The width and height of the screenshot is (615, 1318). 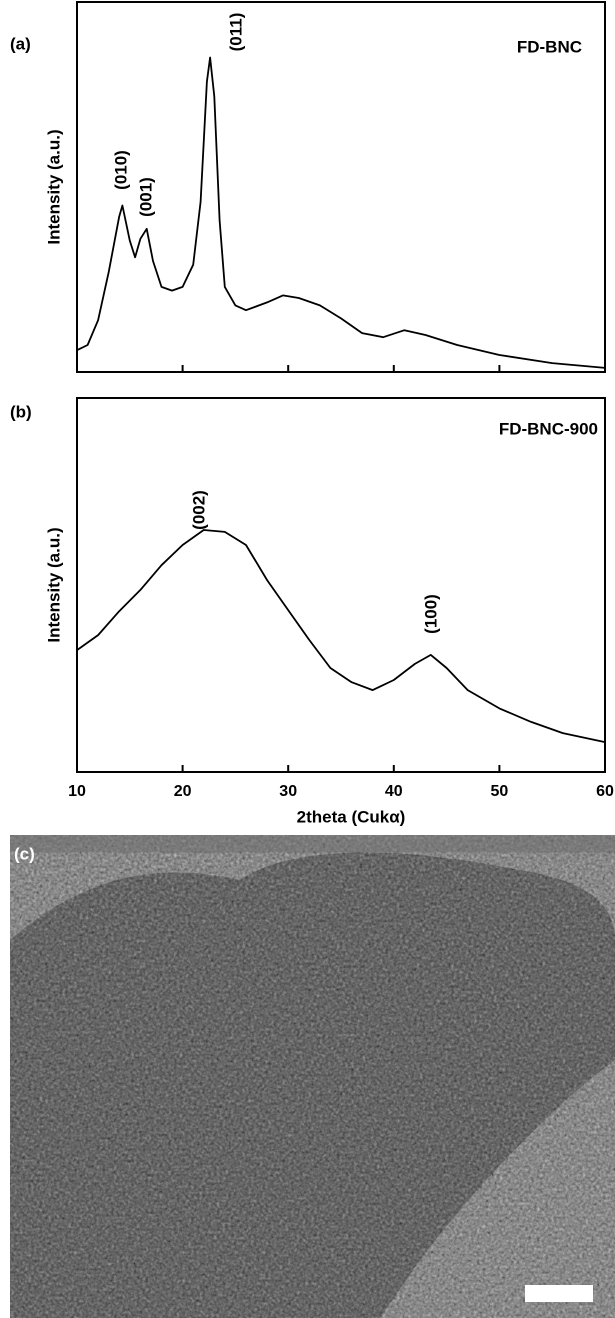 I want to click on annotation: (002), so click(x=198, y=510).